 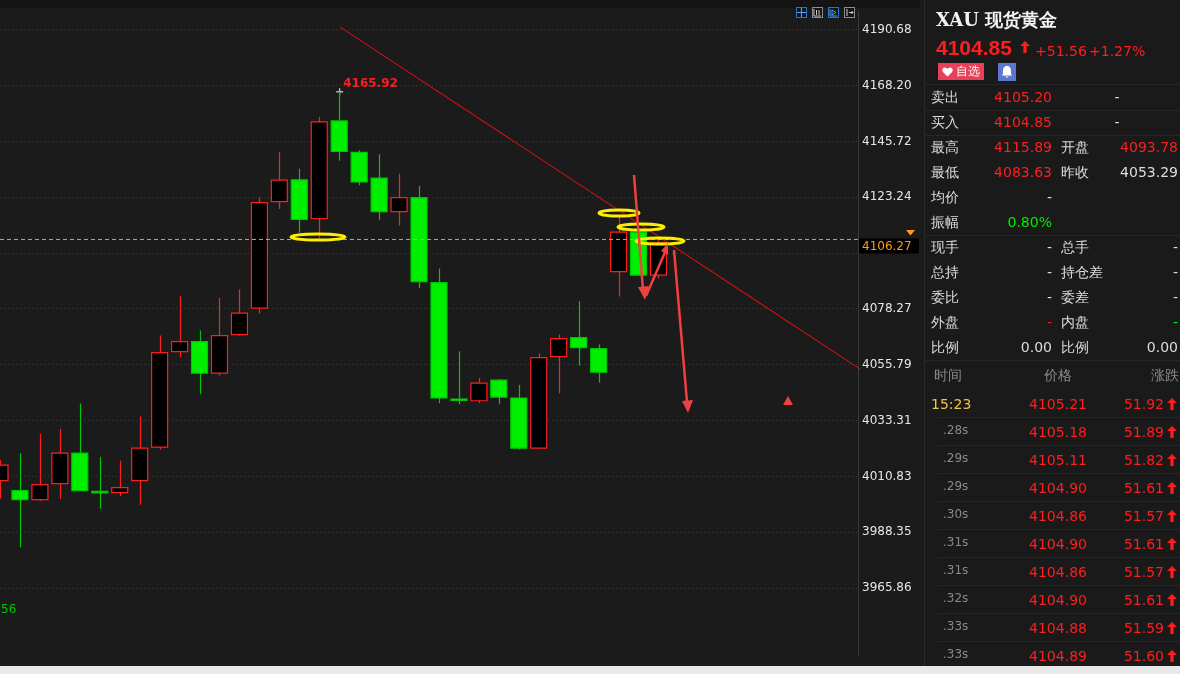 What do you see at coordinates (945, 197) in the screenshot?
I see `text: 均价` at bounding box center [945, 197].